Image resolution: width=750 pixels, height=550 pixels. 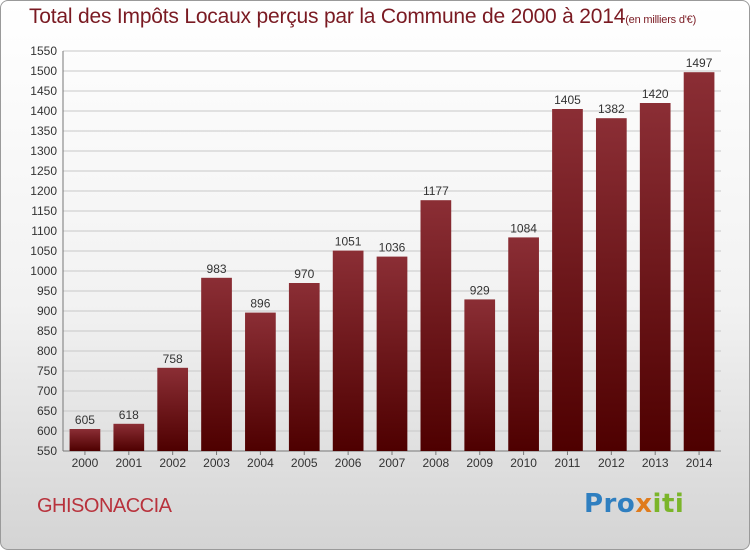 What do you see at coordinates (128, 463) in the screenshot?
I see `x-tick-label: 2001` at bounding box center [128, 463].